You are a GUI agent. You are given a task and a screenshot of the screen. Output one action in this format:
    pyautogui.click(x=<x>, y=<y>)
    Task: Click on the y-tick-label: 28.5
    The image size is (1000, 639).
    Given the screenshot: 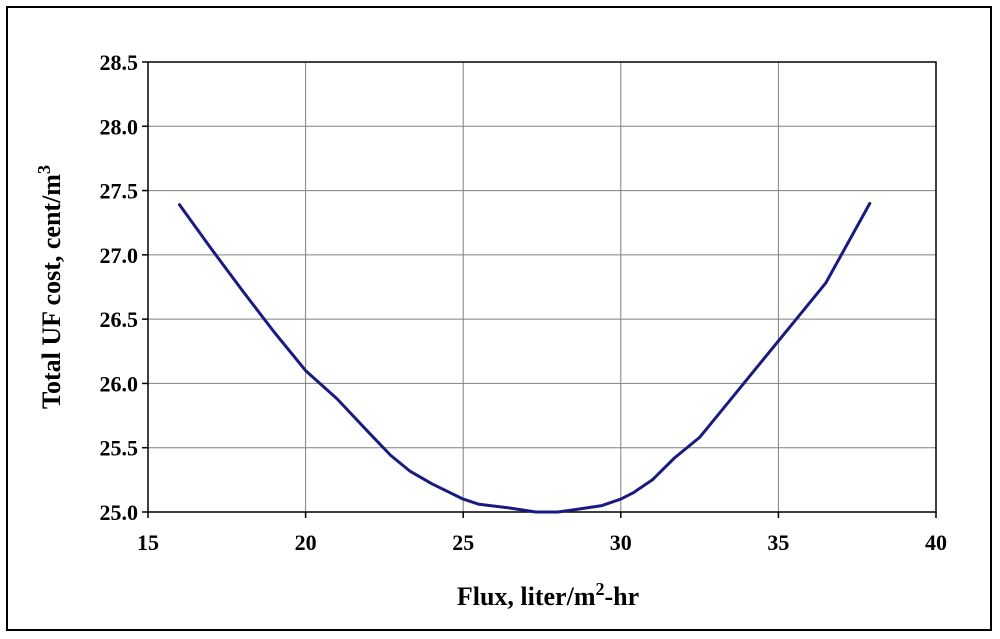 What is the action you would take?
    pyautogui.click(x=119, y=62)
    